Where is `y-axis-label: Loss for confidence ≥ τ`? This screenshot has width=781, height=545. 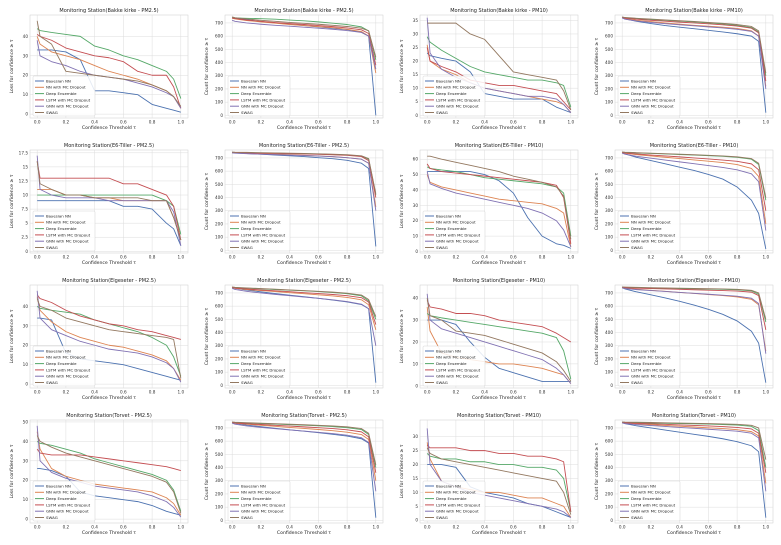 y-axis-label: Loss for confidence ≥ τ is located at coordinates (402, 336).